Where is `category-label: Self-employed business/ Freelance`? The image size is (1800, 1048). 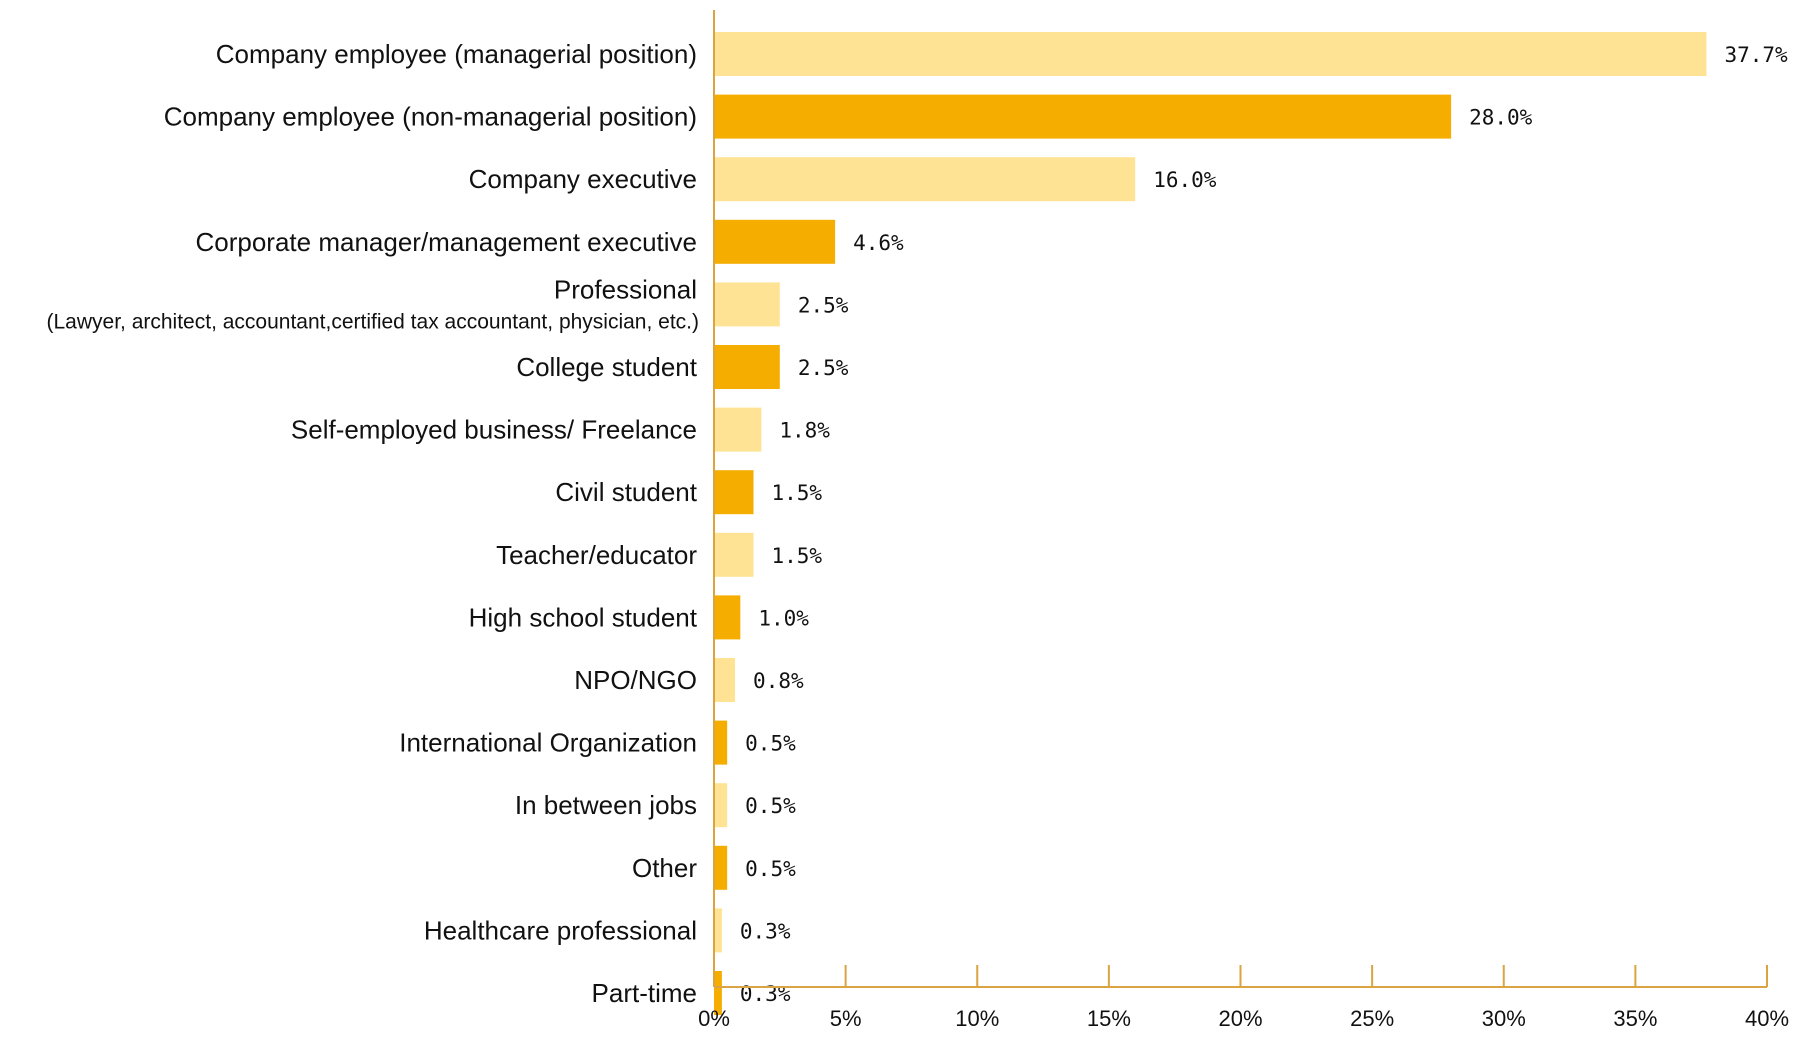 category-label: Self-employed business/ Freelance is located at coordinates (494, 430).